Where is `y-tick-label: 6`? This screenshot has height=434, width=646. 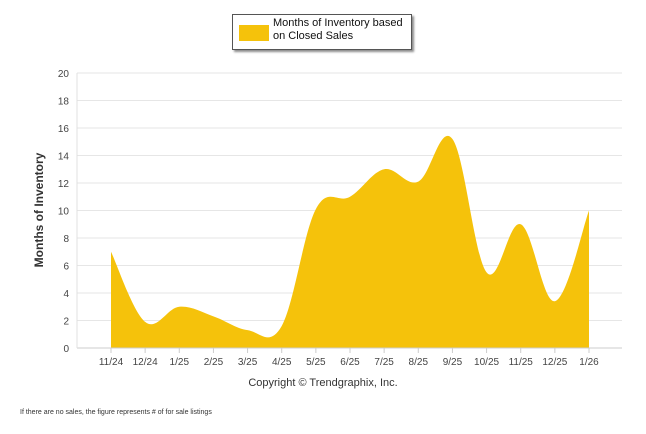 y-tick-label: 6 is located at coordinates (66, 267).